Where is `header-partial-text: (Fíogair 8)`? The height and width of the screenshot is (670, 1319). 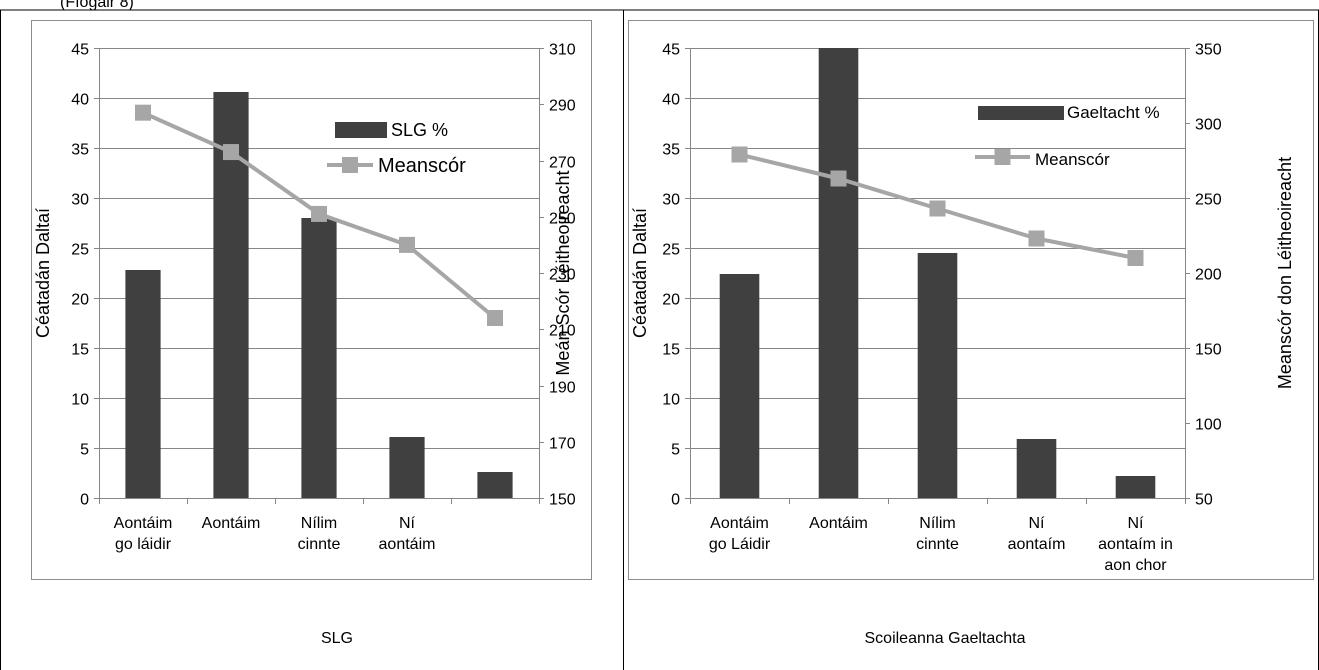 header-partial-text: (Fíogair 8) is located at coordinates (97, 5).